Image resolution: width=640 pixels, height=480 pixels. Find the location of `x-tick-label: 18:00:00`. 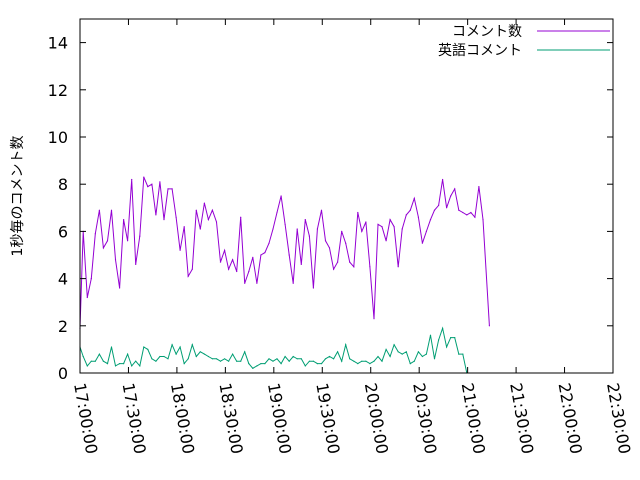

x-tick-label: 18:00:00 is located at coordinates (182, 418).